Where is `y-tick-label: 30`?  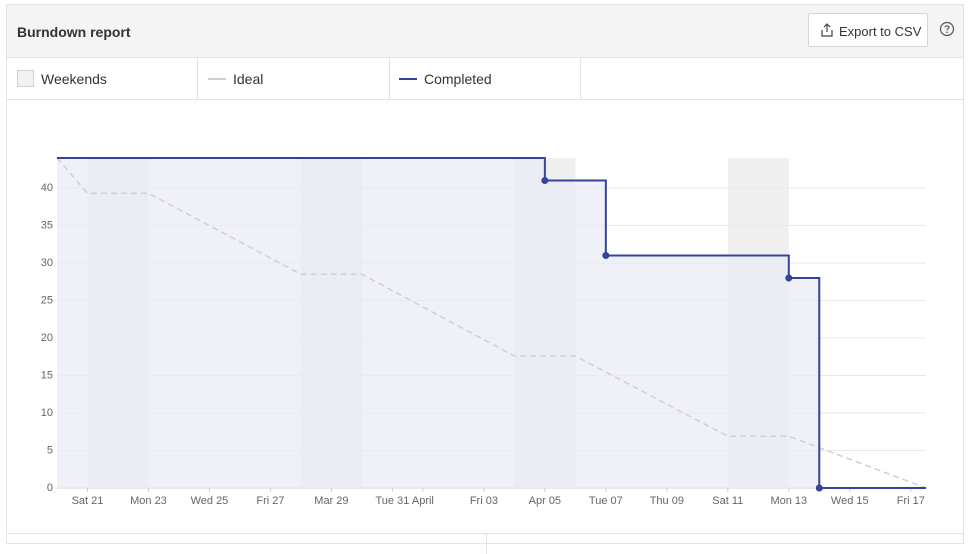 y-tick-label: 30 is located at coordinates (47, 263).